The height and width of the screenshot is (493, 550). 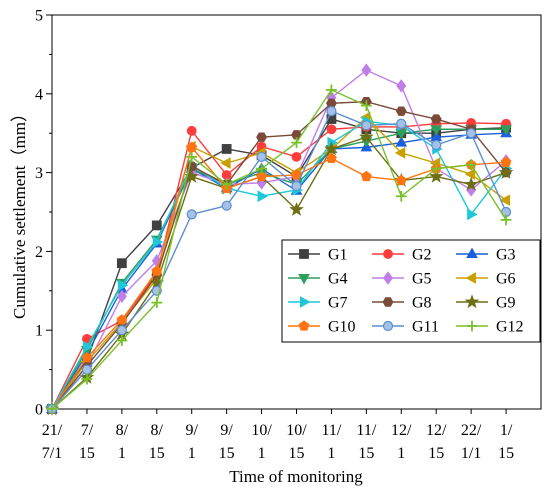 I want to click on legend-label: G12, so click(x=510, y=327).